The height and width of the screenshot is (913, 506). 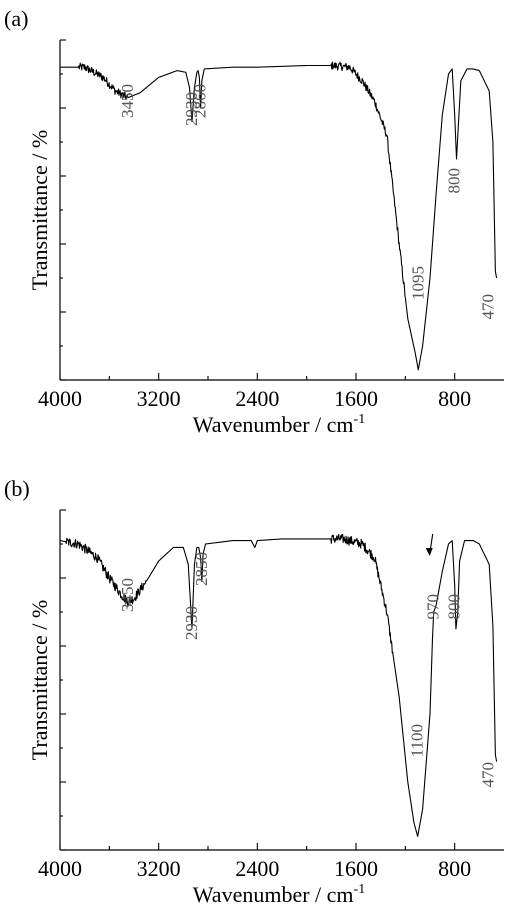 I want to click on peak-label-b-470: 470, so click(x=487, y=775).